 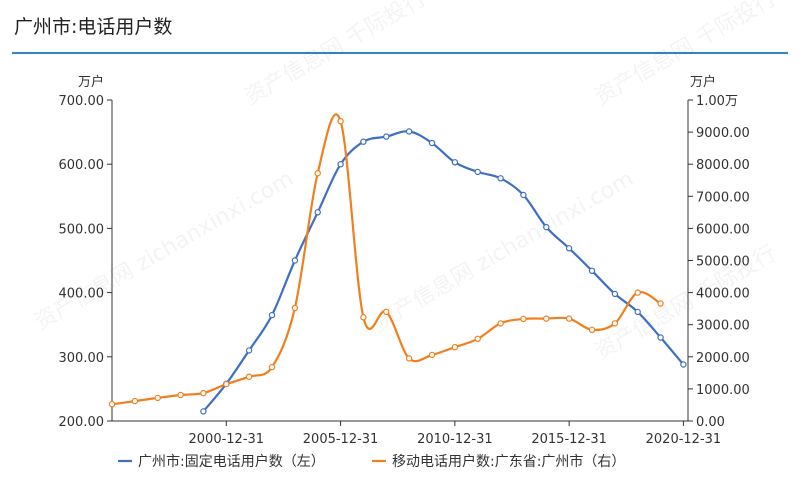 What do you see at coordinates (508, 461) in the screenshot?
I see `legend-label-1: 移动电话用户数:广东省:广州市（右）` at bounding box center [508, 461].